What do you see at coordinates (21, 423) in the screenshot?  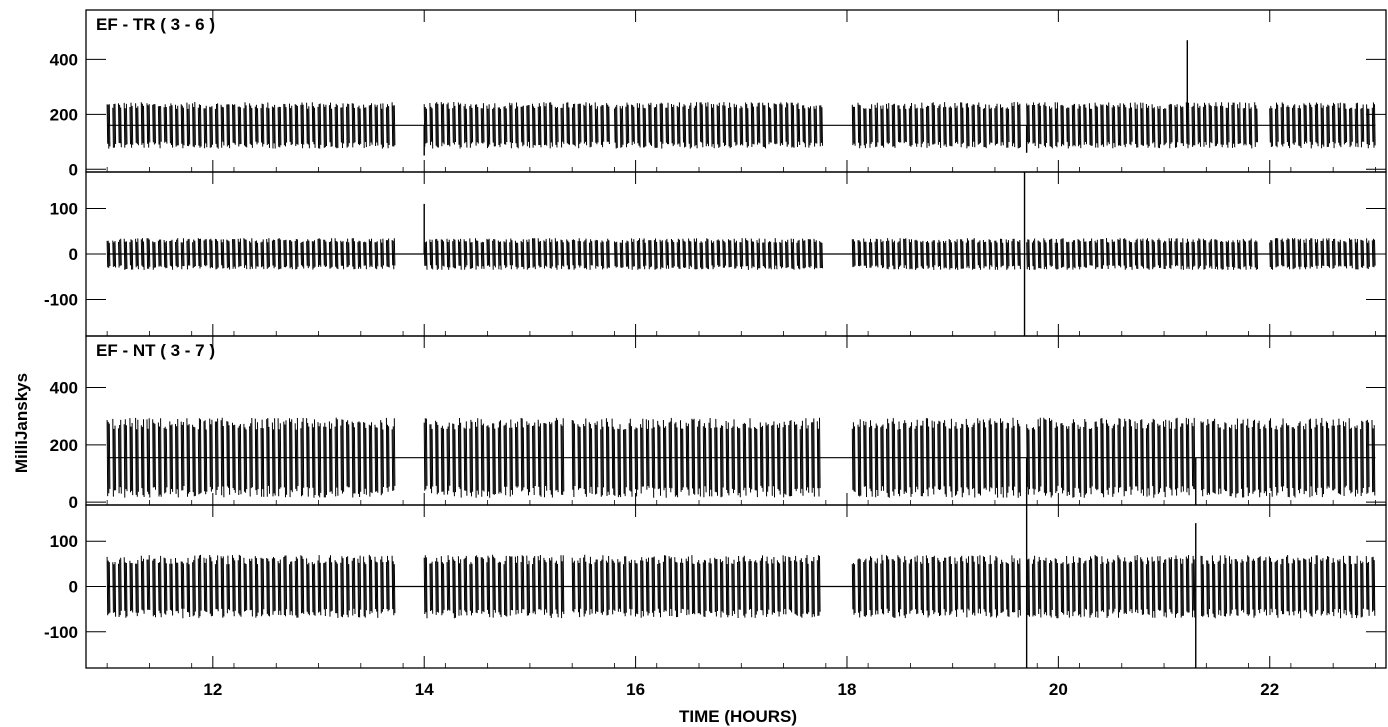 I see `y-axis-label: MilliJanskys` at bounding box center [21, 423].